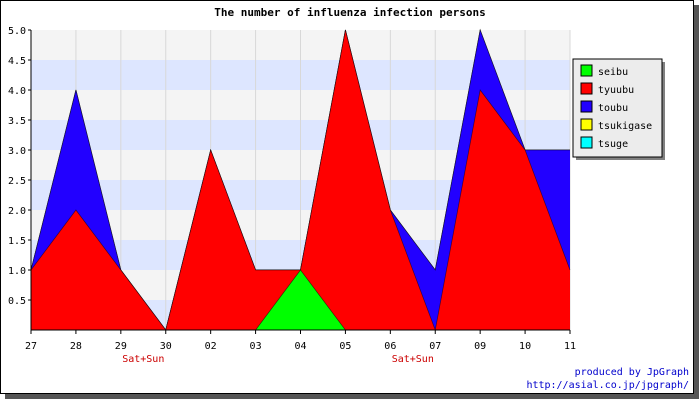 This screenshot has height=400, width=700. What do you see at coordinates (352, 396) in the screenshot?
I see `frame-shadow-bottom` at bounding box center [352, 396].